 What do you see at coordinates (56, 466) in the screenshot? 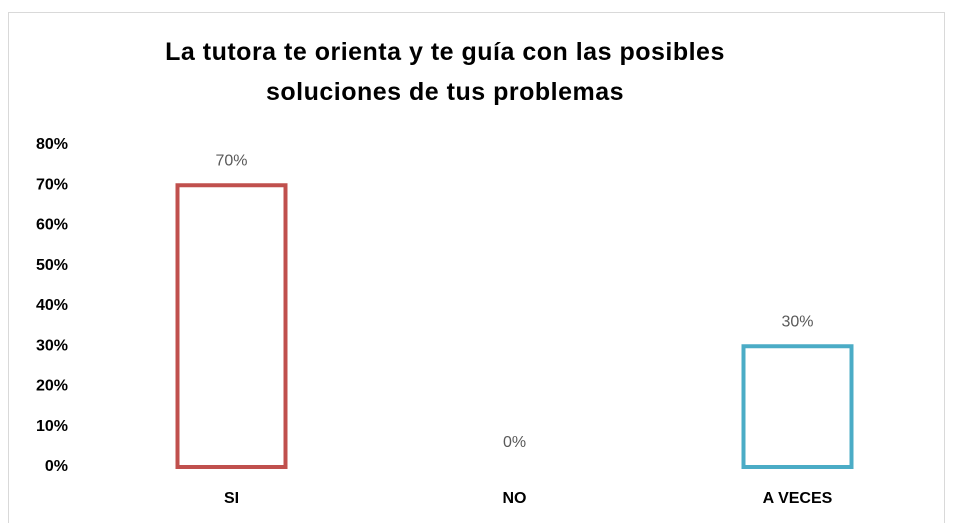
I see `y-tick-label: 0%` at bounding box center [56, 466].